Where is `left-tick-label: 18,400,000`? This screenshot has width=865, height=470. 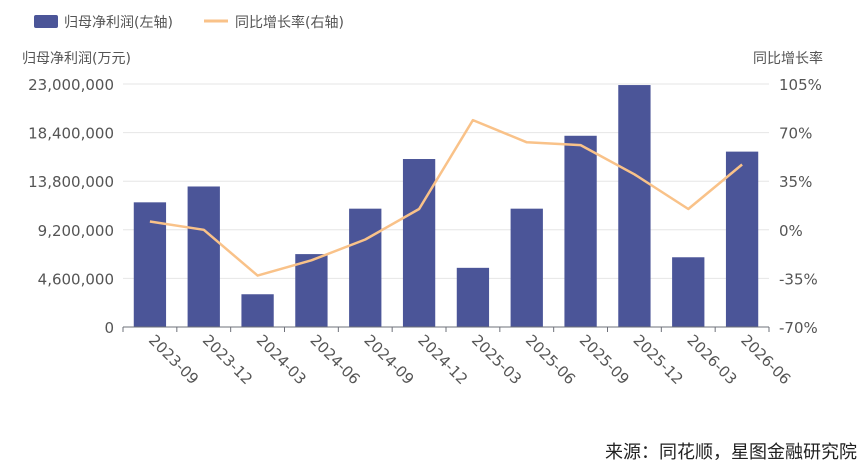 left-tick-label: 18,400,000 is located at coordinates (71, 134).